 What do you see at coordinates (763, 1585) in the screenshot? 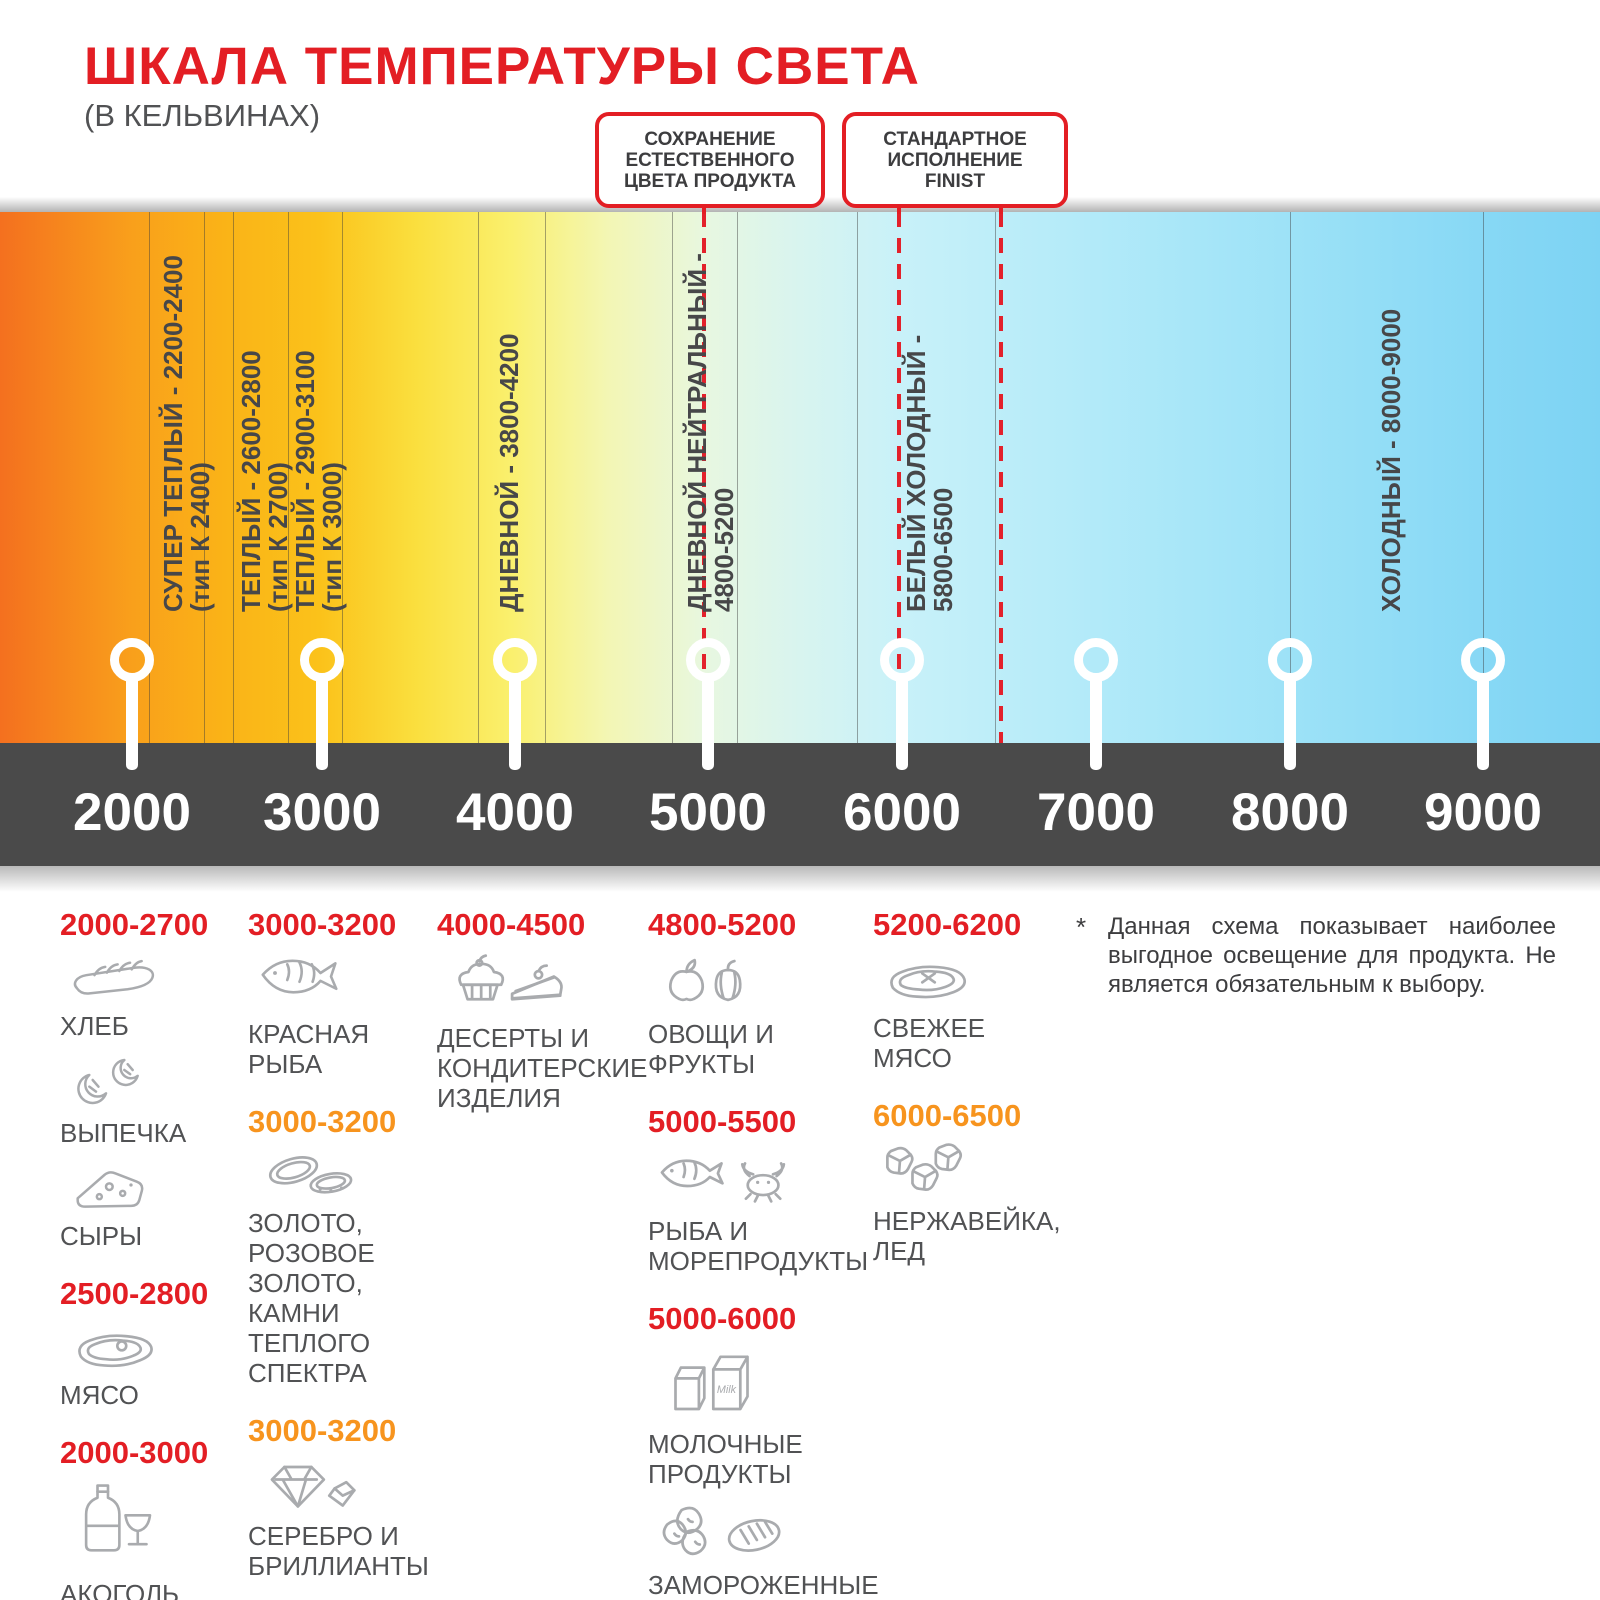
I see `product-label: ЗАМОРОЖЕННЫЕ ПОЛУФАБРИКАТЫ` at bounding box center [763, 1585].